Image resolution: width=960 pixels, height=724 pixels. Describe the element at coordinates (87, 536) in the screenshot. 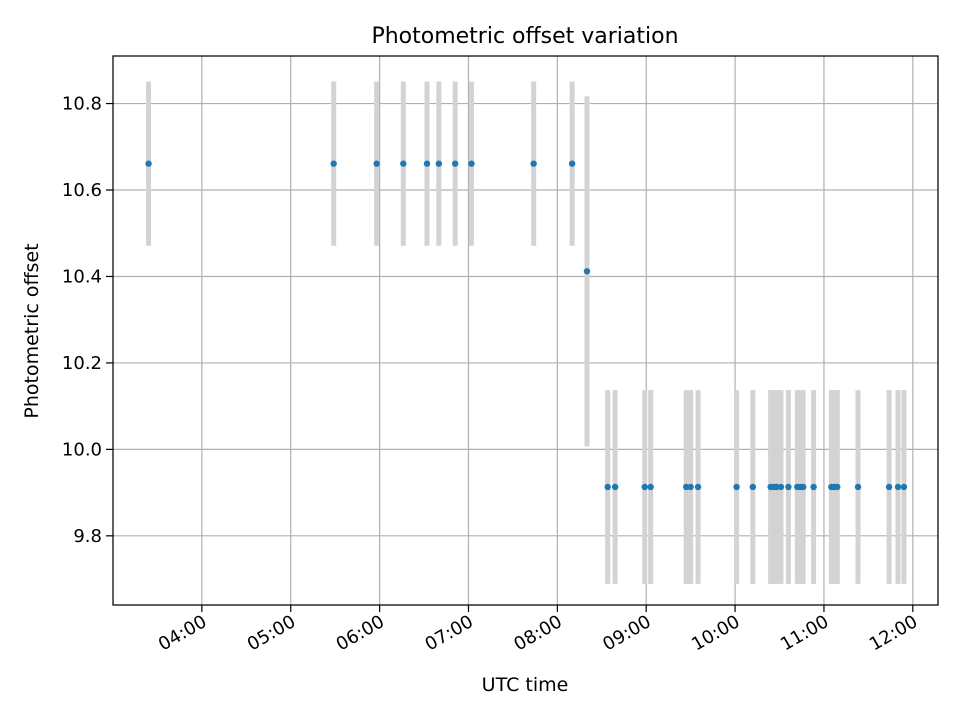

I see `y-tick-label: 9.8` at that location.